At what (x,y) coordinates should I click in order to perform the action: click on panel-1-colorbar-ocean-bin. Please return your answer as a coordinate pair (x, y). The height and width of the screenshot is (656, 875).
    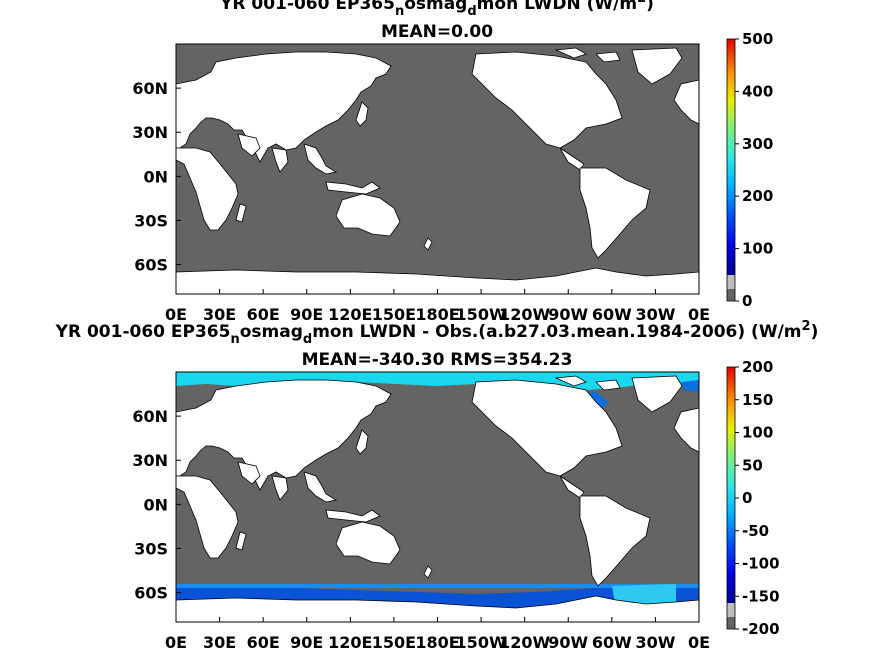
    Looking at the image, I should click on (731, 295).